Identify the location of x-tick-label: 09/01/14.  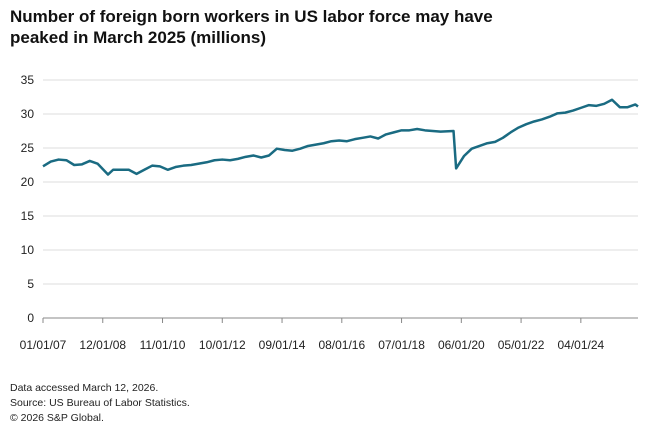
(282, 345).